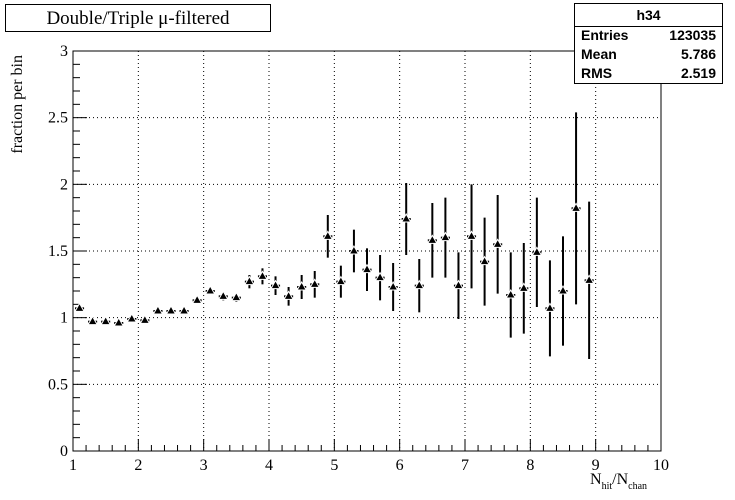 This screenshot has width=735, height=500. Describe the element at coordinates (698, 73) in the screenshot. I see `stats-value: 2.519` at that location.